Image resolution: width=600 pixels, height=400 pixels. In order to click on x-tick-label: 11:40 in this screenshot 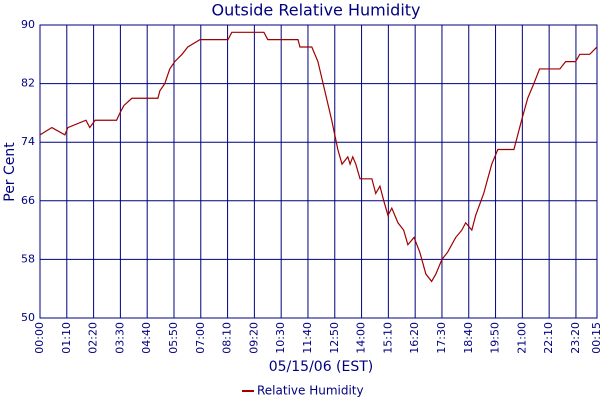, I will do `click(307, 338)`.